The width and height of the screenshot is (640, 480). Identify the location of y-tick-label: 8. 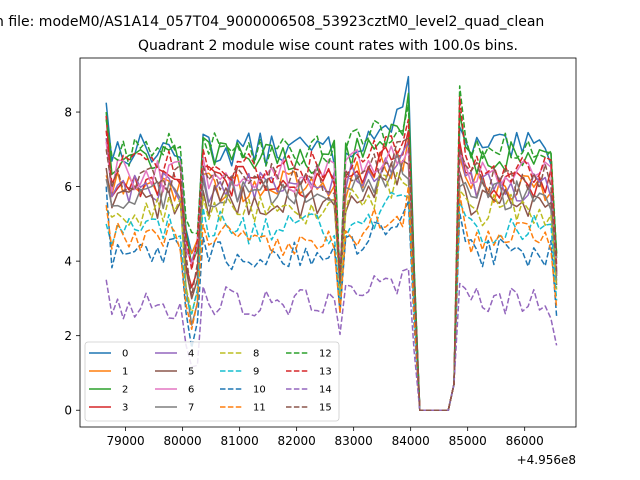
(68, 113).